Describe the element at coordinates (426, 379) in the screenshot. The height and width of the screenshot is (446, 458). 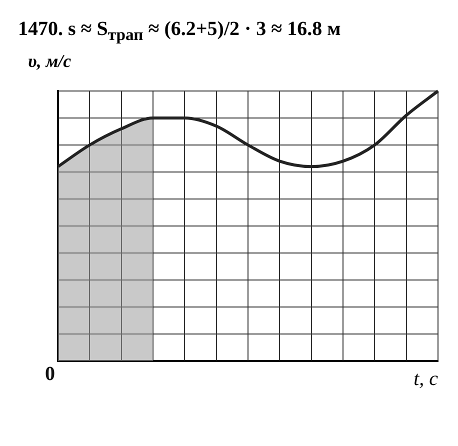
I see `x-axis-title: t, с` at that location.